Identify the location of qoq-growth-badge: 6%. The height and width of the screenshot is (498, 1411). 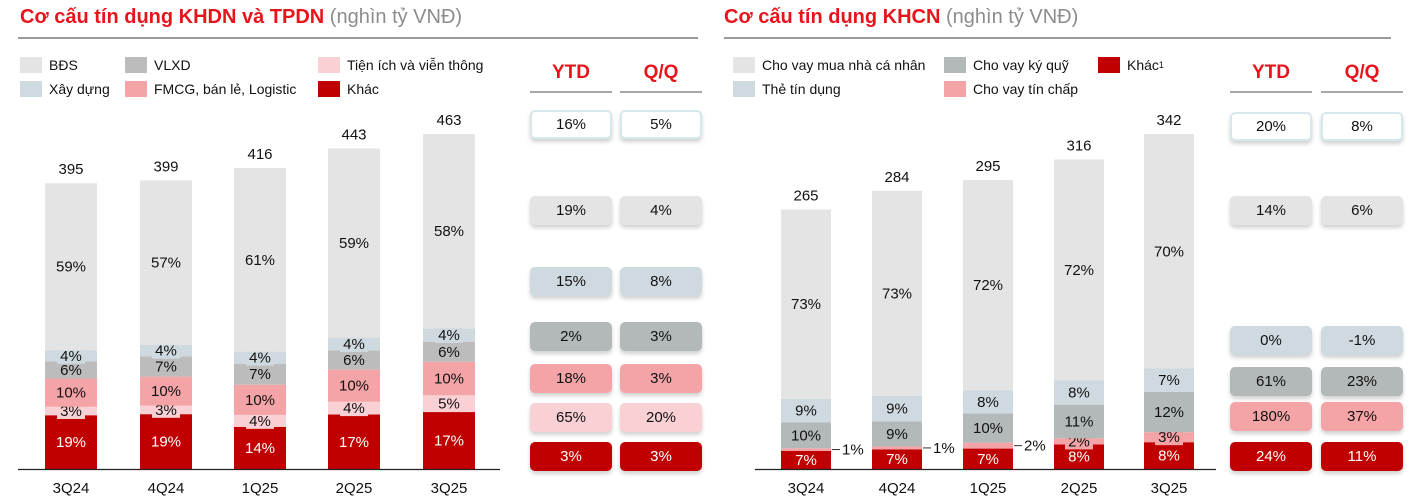
(1362, 210).